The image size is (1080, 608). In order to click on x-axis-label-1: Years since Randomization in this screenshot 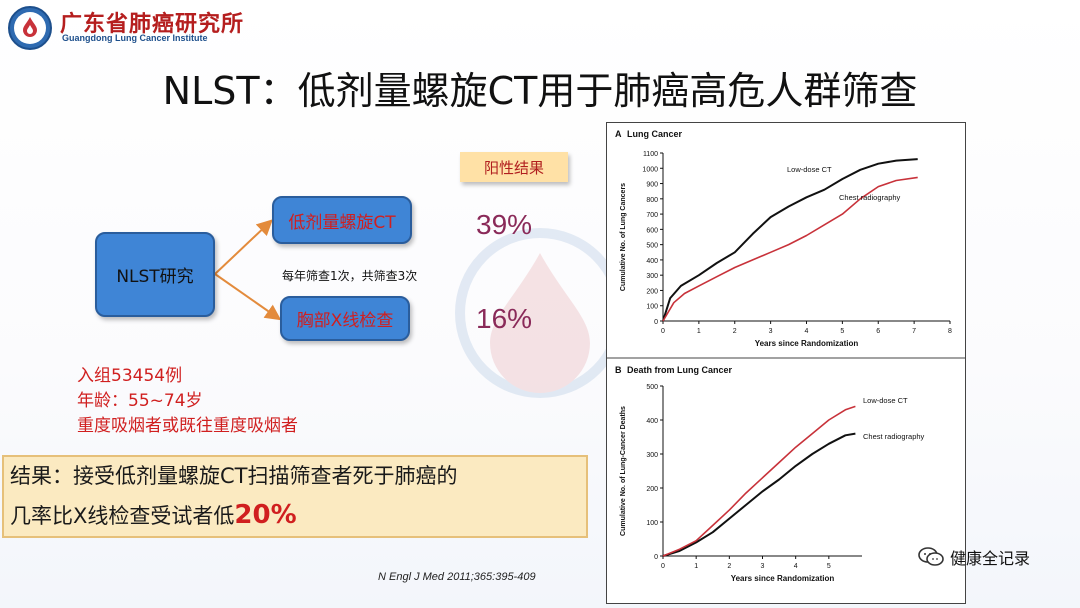, I will do `click(783, 578)`.